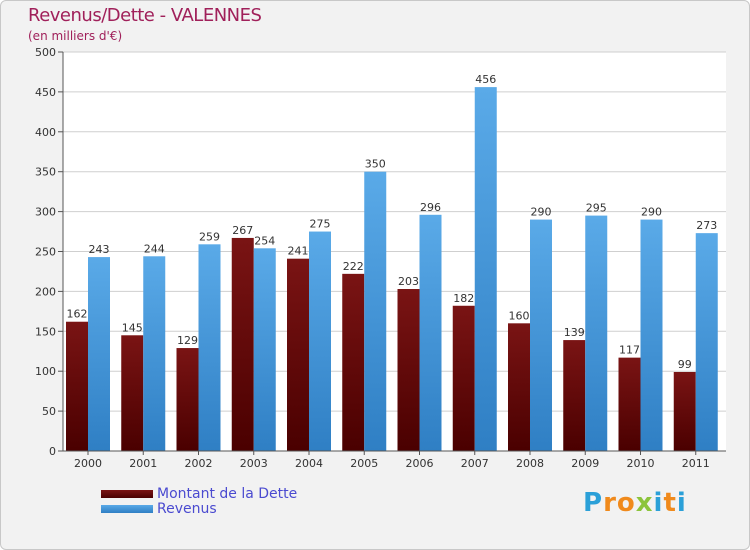 The image size is (750, 550). What do you see at coordinates (696, 463) in the screenshot?
I see `x-tick-label-2011: 2011` at bounding box center [696, 463].